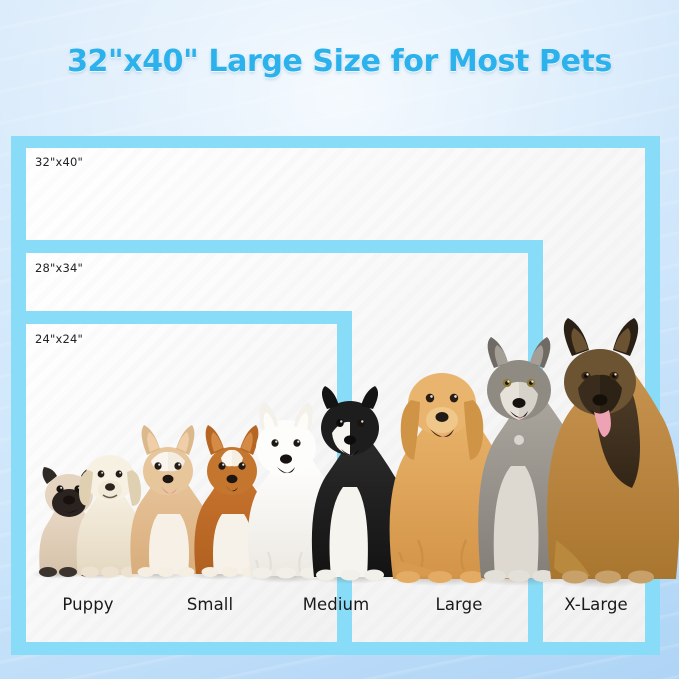  I want to click on frame-32x40-label: 32"x40", so click(59, 162).